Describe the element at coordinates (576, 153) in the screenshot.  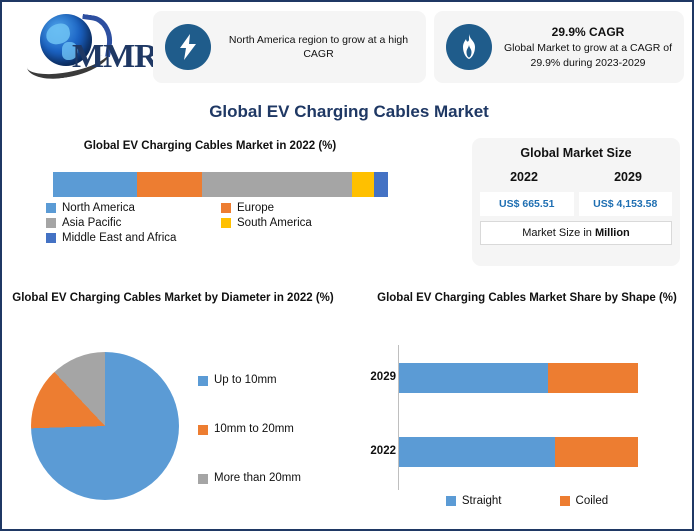
I see `market-size-title: Global Market Size` at that location.